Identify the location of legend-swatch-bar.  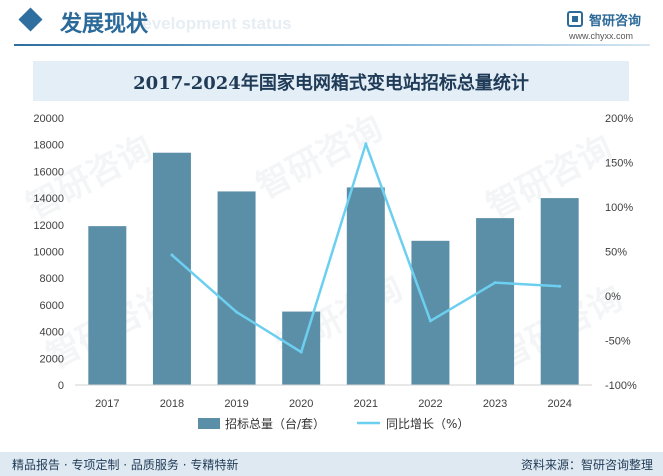
(209, 423).